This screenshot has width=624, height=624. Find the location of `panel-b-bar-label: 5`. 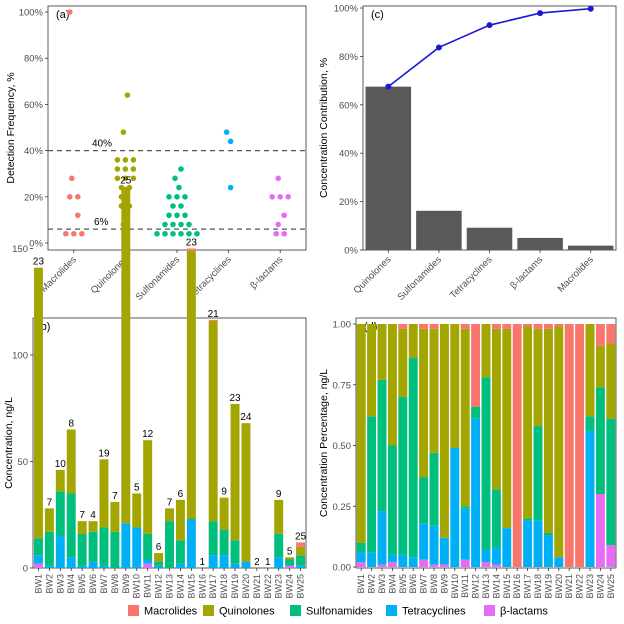

panel-b-bar-label: 5 is located at coordinates (290, 551).